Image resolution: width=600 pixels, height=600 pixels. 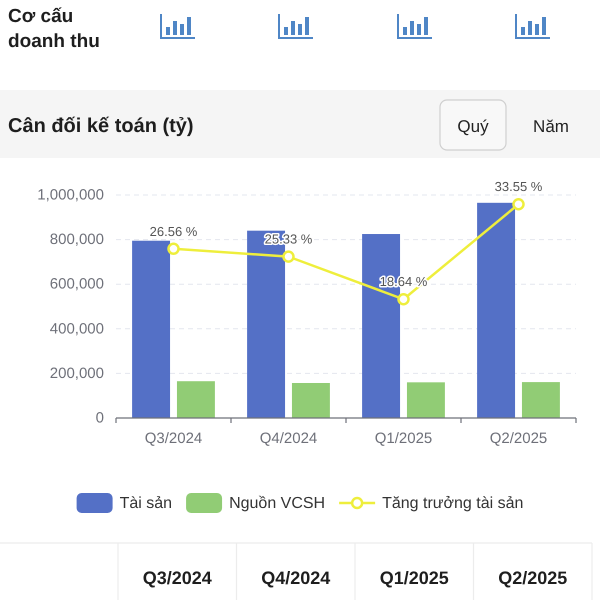 I want to click on category-label: Q1/2025, so click(x=414, y=578).